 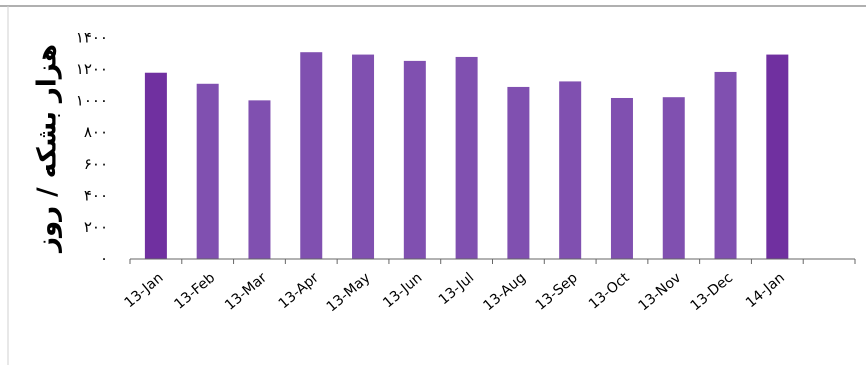 What do you see at coordinates (246, 292) in the screenshot?
I see `x-tick-label: 13-Mar` at bounding box center [246, 292].